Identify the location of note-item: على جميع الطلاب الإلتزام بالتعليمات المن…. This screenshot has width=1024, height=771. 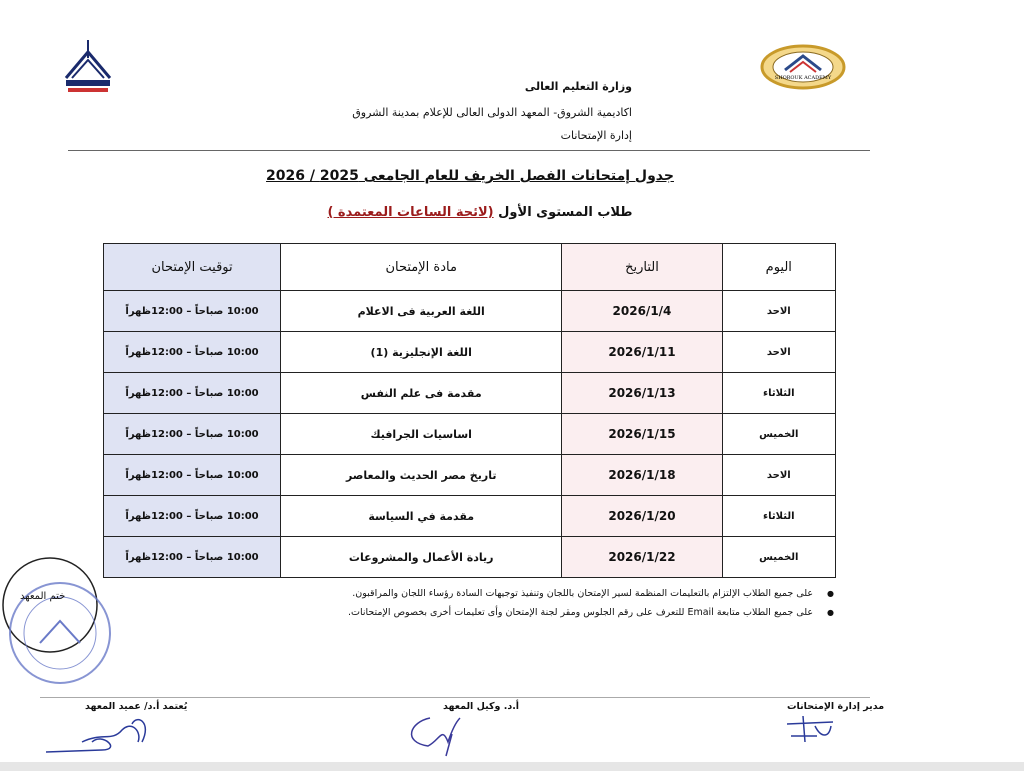
(534, 593).